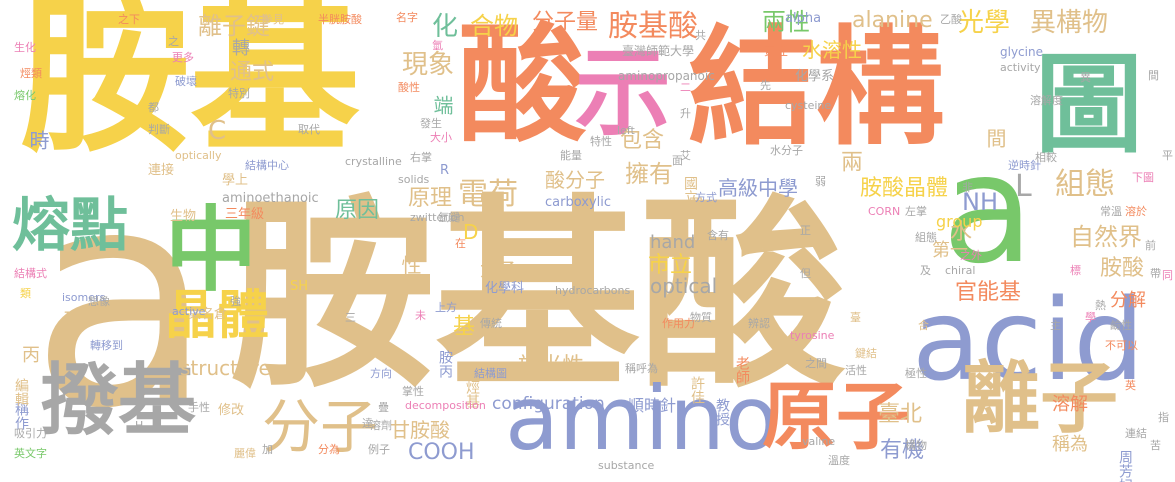 This screenshot has height=482, width=1175. I want to click on word-yeming: 葉名倉, so click(208, 314).